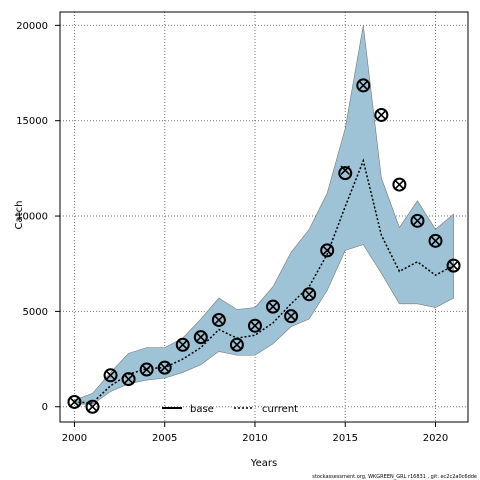 The height and width of the screenshot is (480, 480). What do you see at coordinates (254, 438) in the screenshot?
I see `x-tick-label-2010: 2010` at bounding box center [254, 438].